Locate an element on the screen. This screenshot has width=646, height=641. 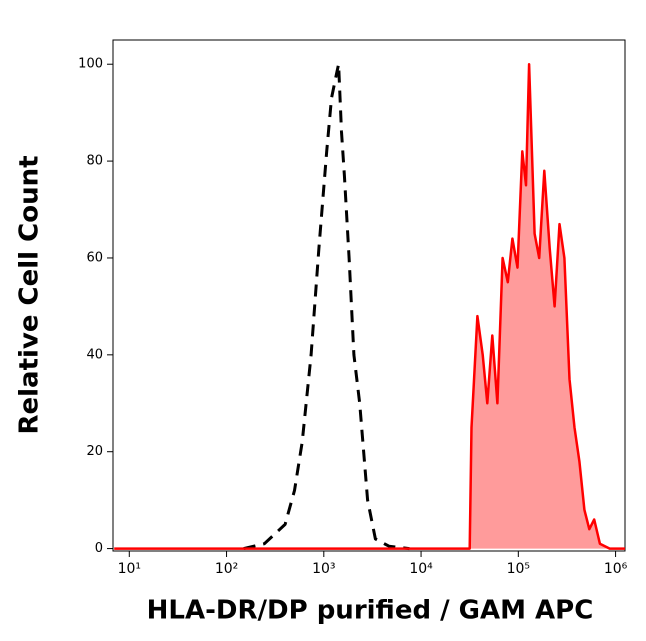
x-tick-label: 10⁵ is located at coordinates (518, 569).